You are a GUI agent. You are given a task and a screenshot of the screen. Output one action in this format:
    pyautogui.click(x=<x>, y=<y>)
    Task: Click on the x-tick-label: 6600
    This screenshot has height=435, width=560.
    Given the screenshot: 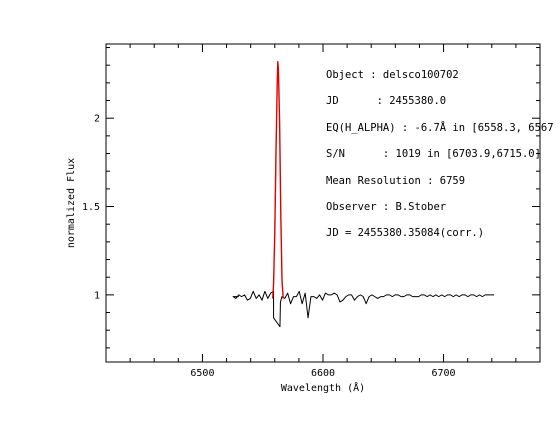 What is the action you would take?
    pyautogui.click(x=323, y=373)
    